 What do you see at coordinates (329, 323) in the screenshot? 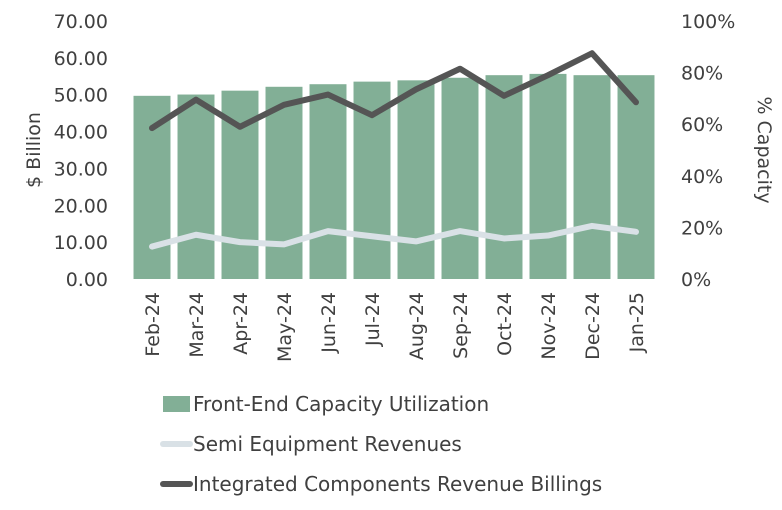
I see `x-tick-label-jun-24: Jun-24` at bounding box center [329, 323].